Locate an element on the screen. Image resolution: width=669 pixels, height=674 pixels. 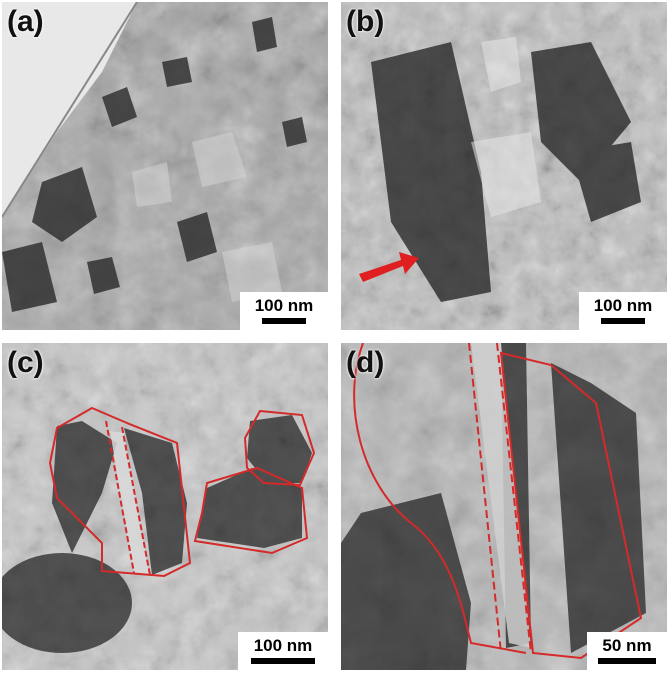
panel-label: (b) is located at coordinates (365, 21).